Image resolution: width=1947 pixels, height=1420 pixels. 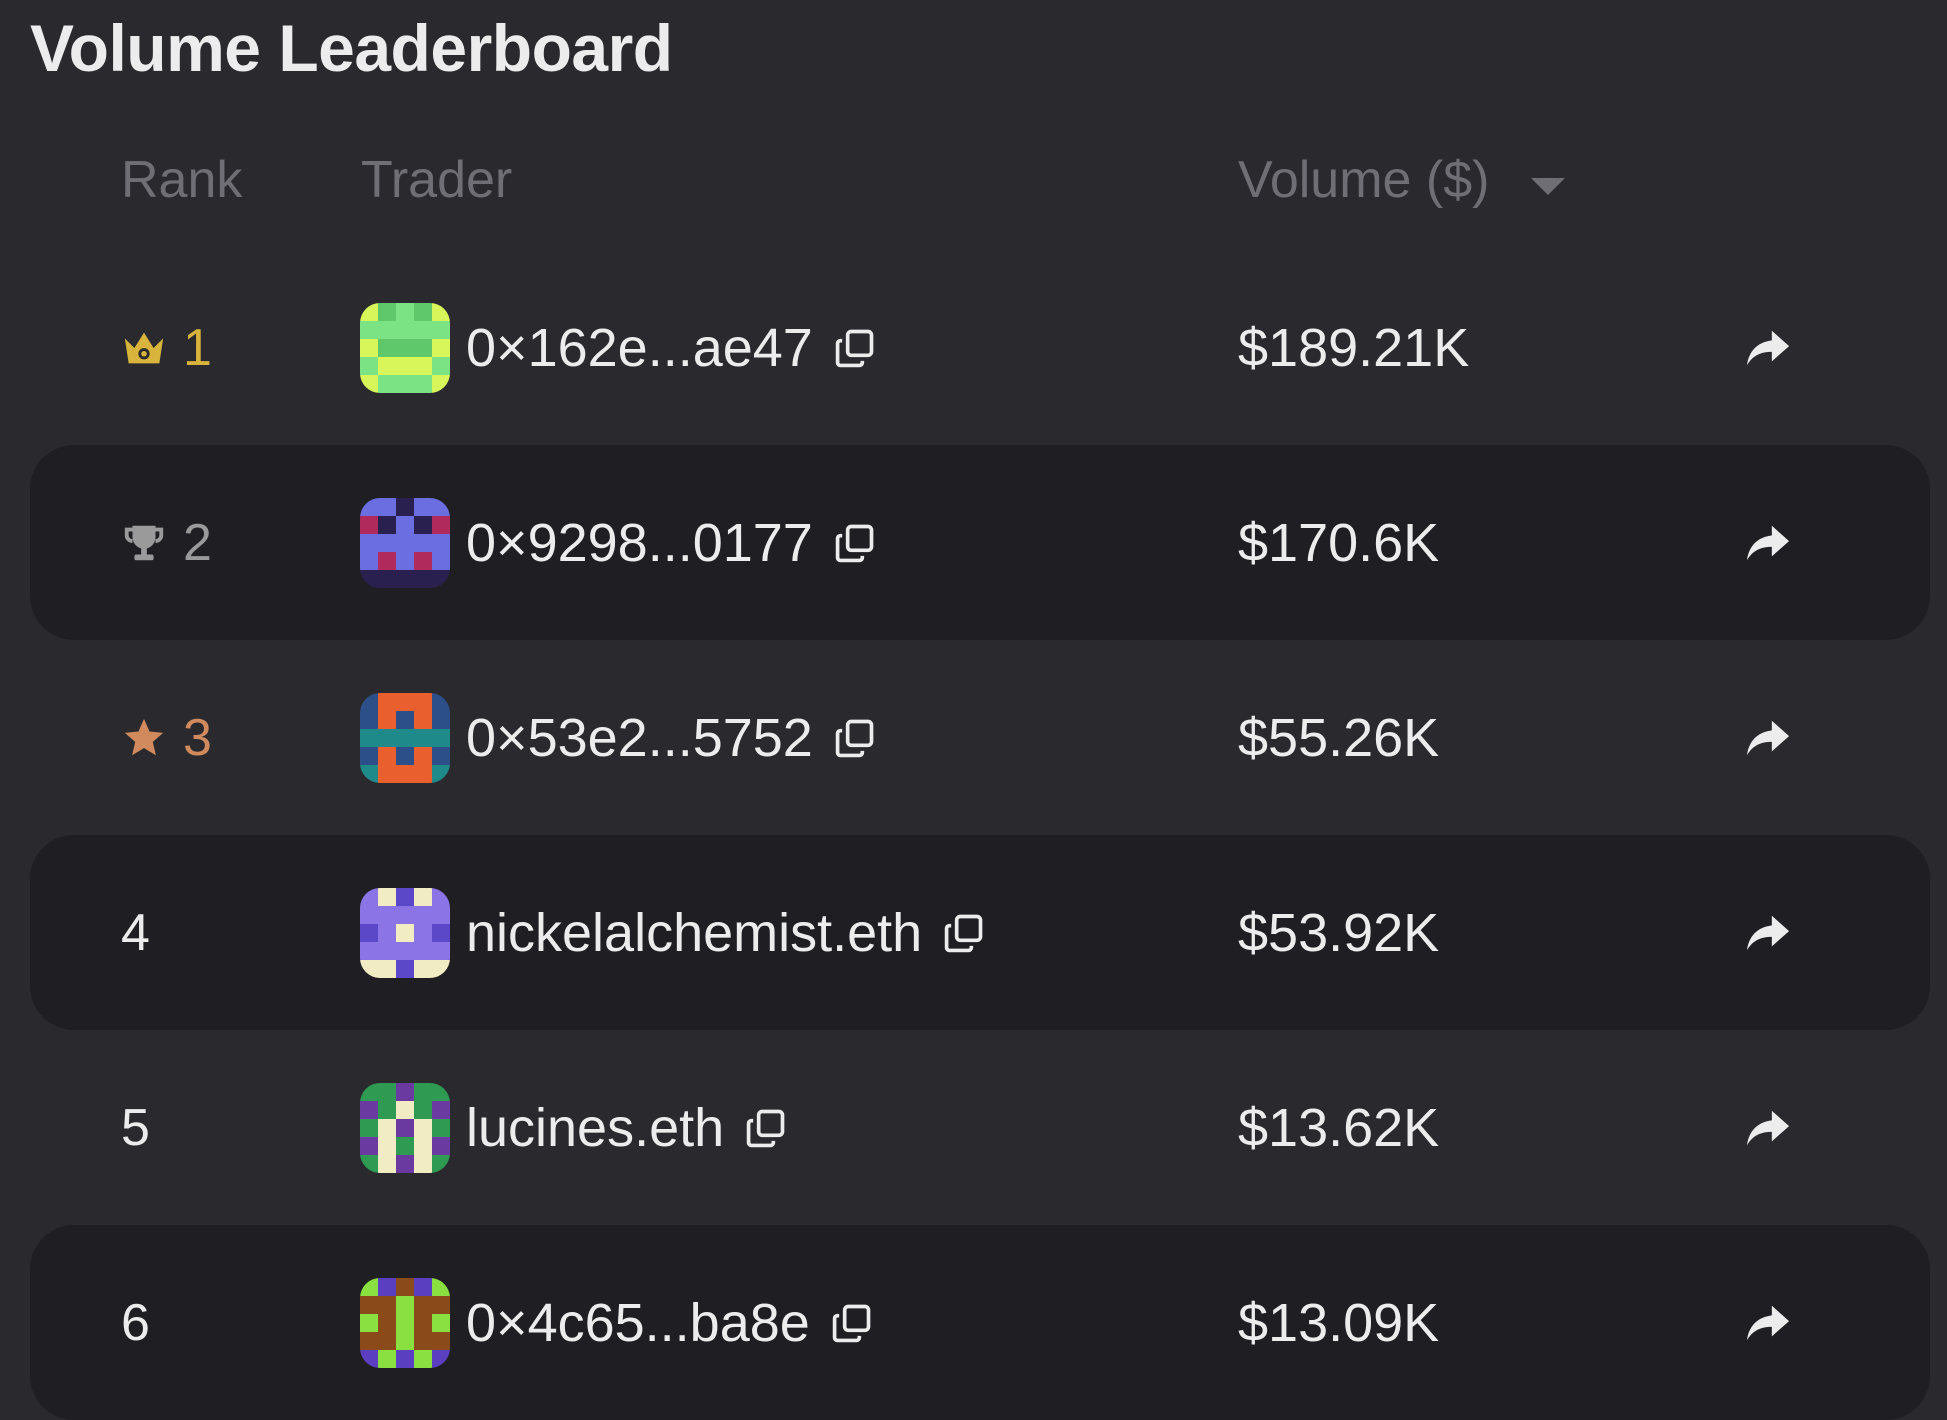 I want to click on table-row: 4 nickelalchemist.eth $53.92K, so click(x=980, y=932).